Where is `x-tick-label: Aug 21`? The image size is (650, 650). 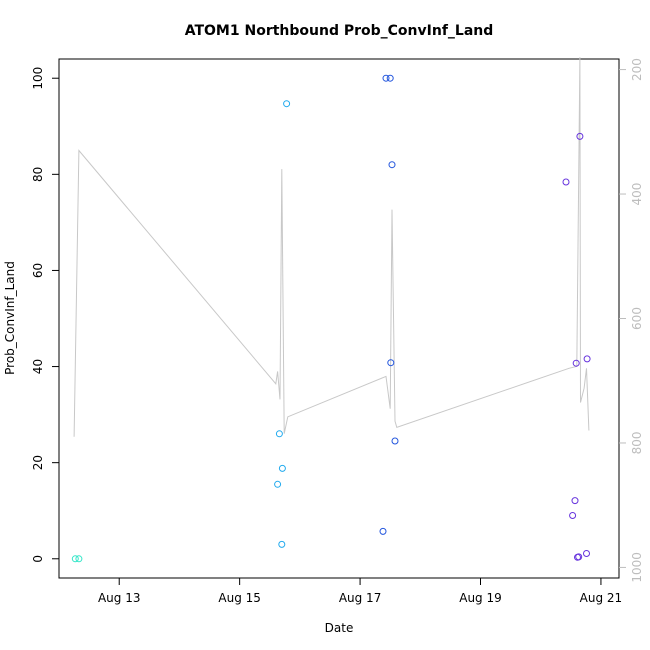 x-tick-label: Aug 21 is located at coordinates (601, 598).